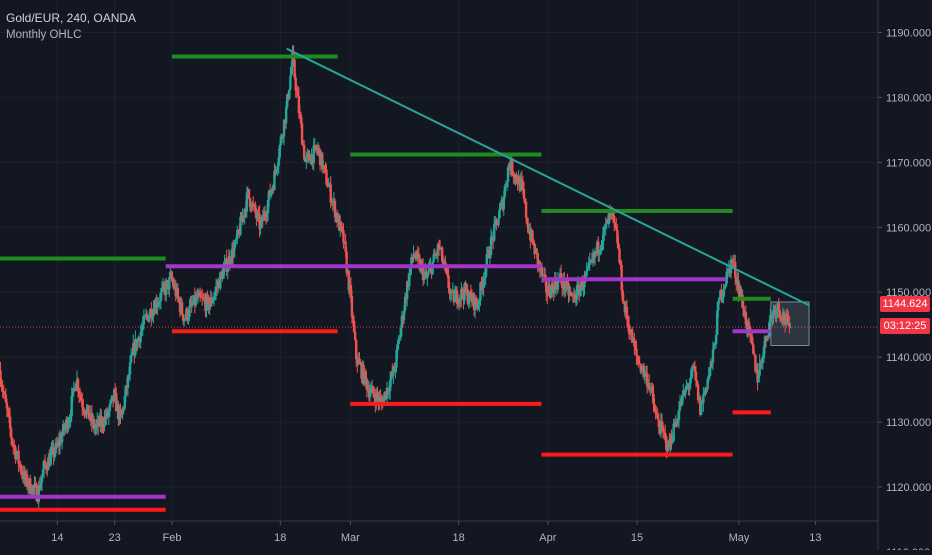 This screenshot has height=555, width=932. I want to click on x-tick-label: Apr, so click(547, 538).